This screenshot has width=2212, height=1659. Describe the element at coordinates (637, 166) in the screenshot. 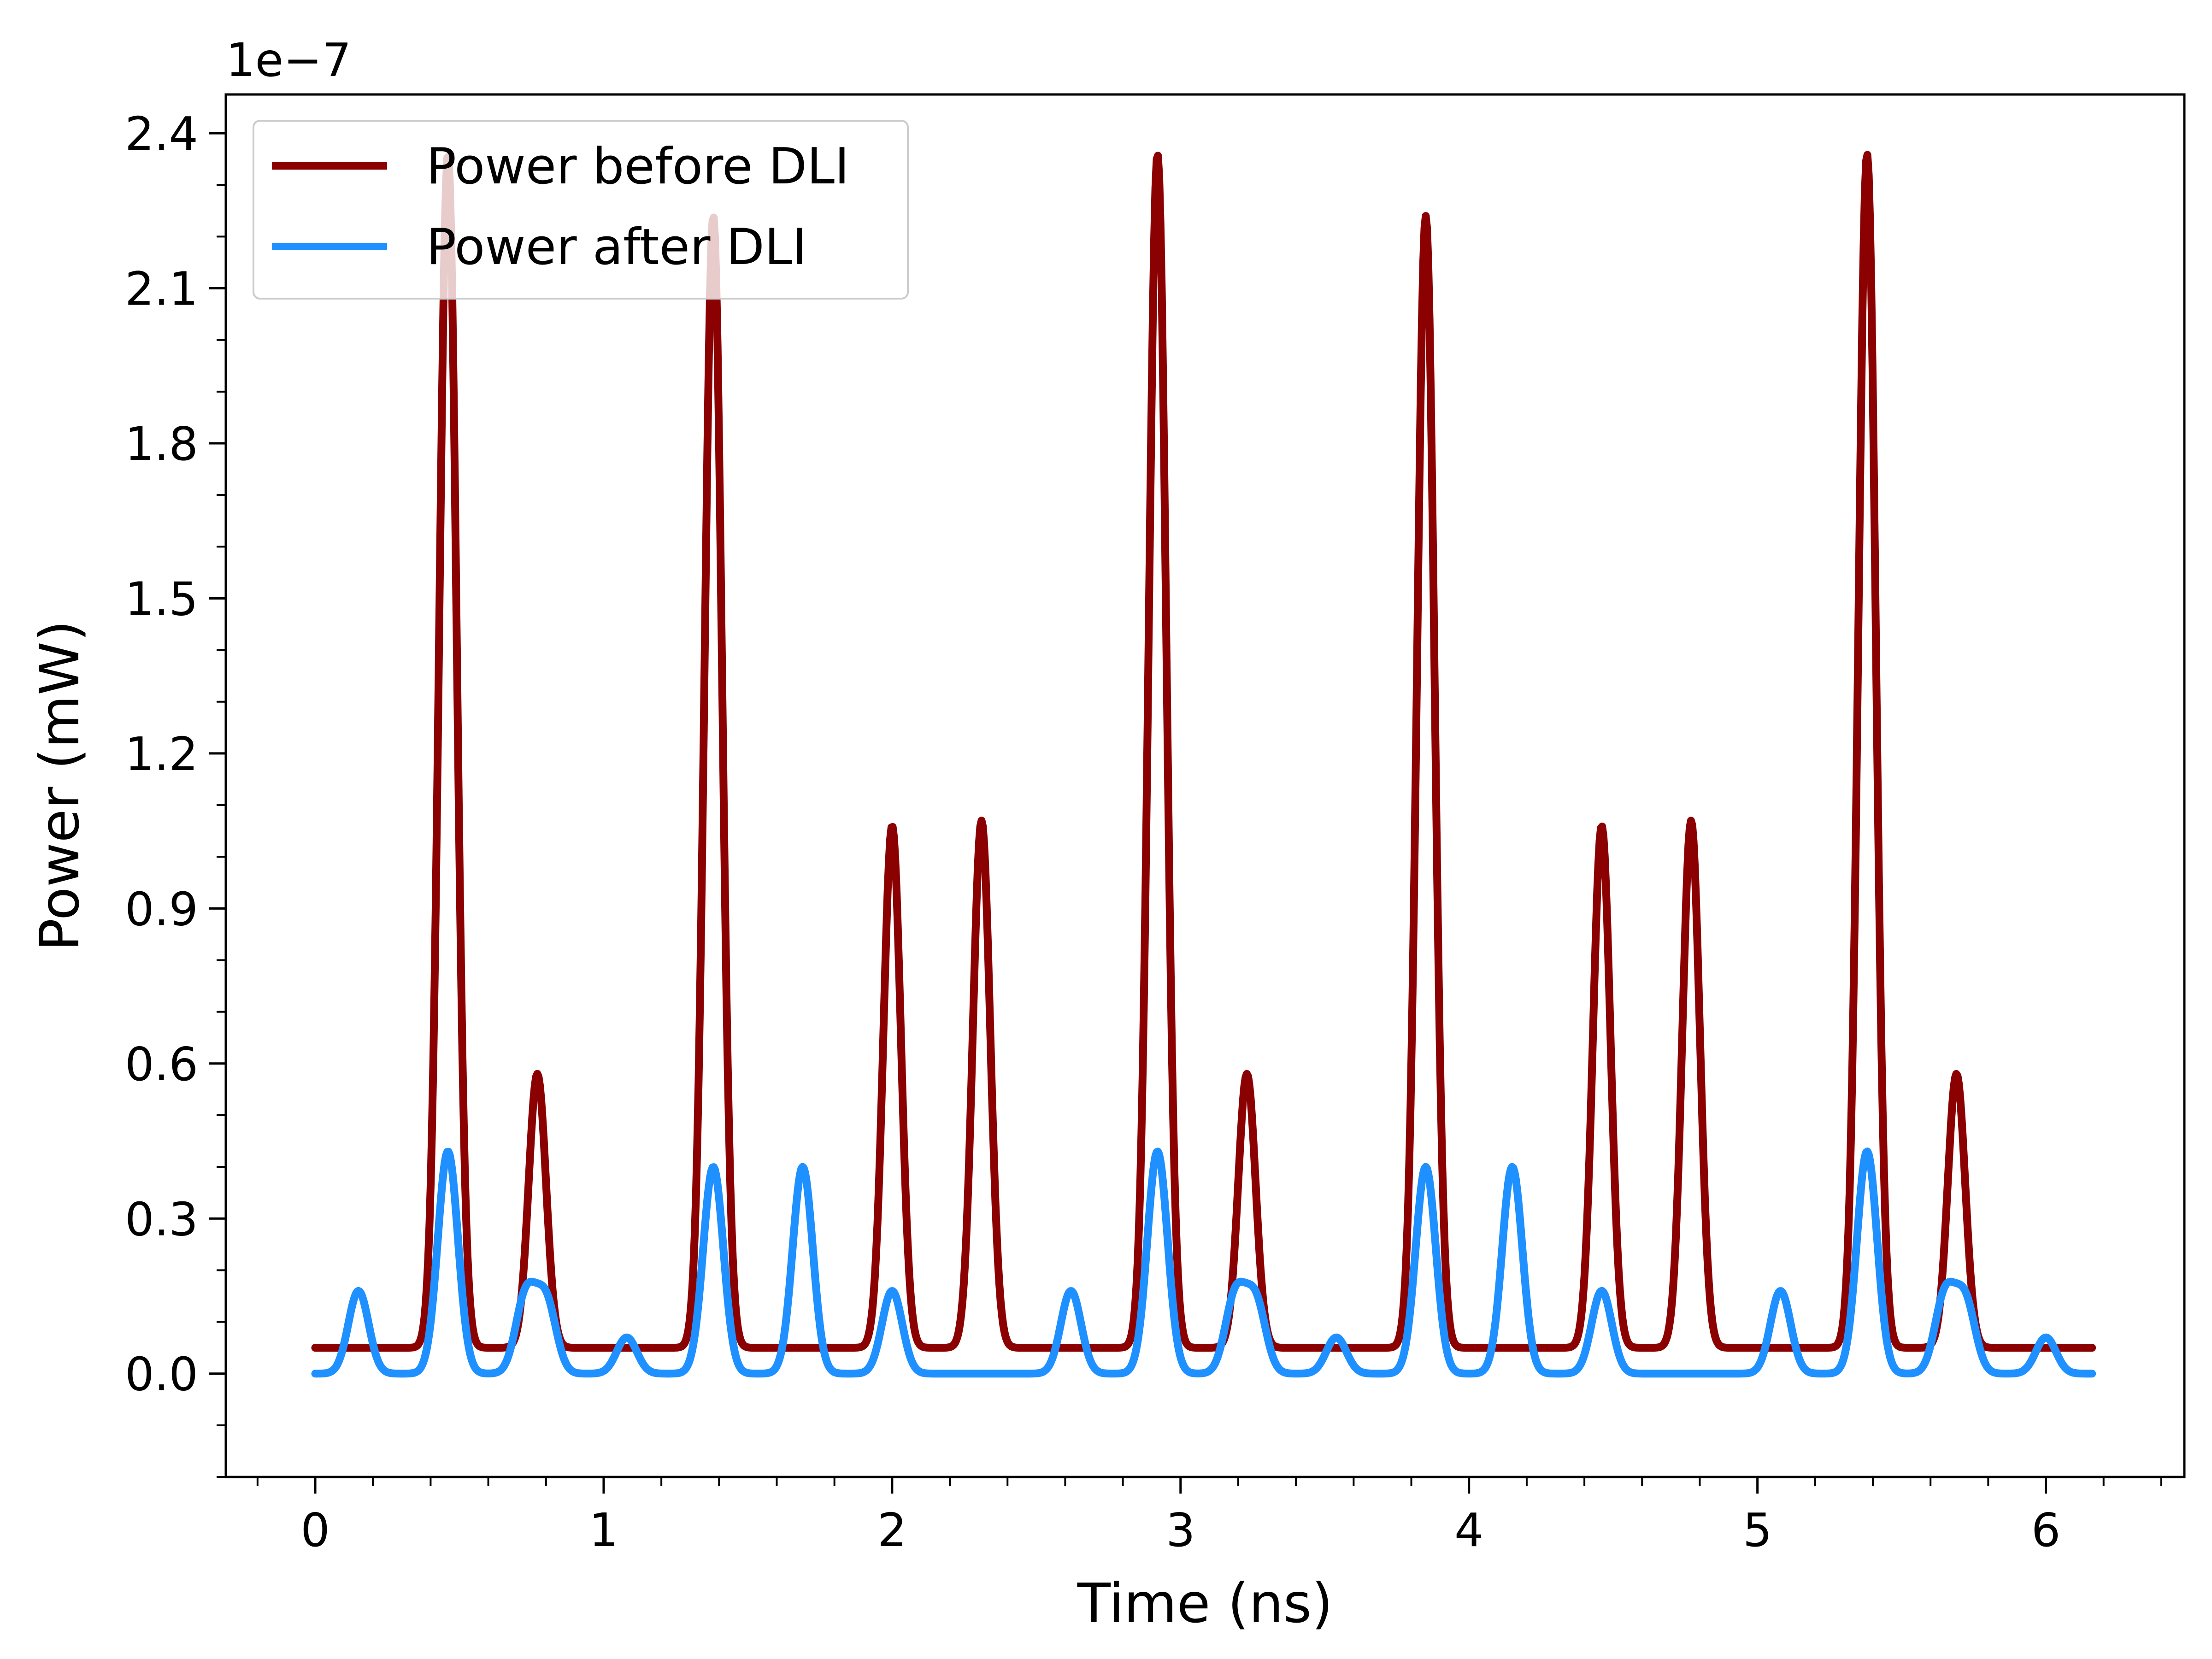

I see `legend-label-power-before-dli: Power before DLI` at that location.